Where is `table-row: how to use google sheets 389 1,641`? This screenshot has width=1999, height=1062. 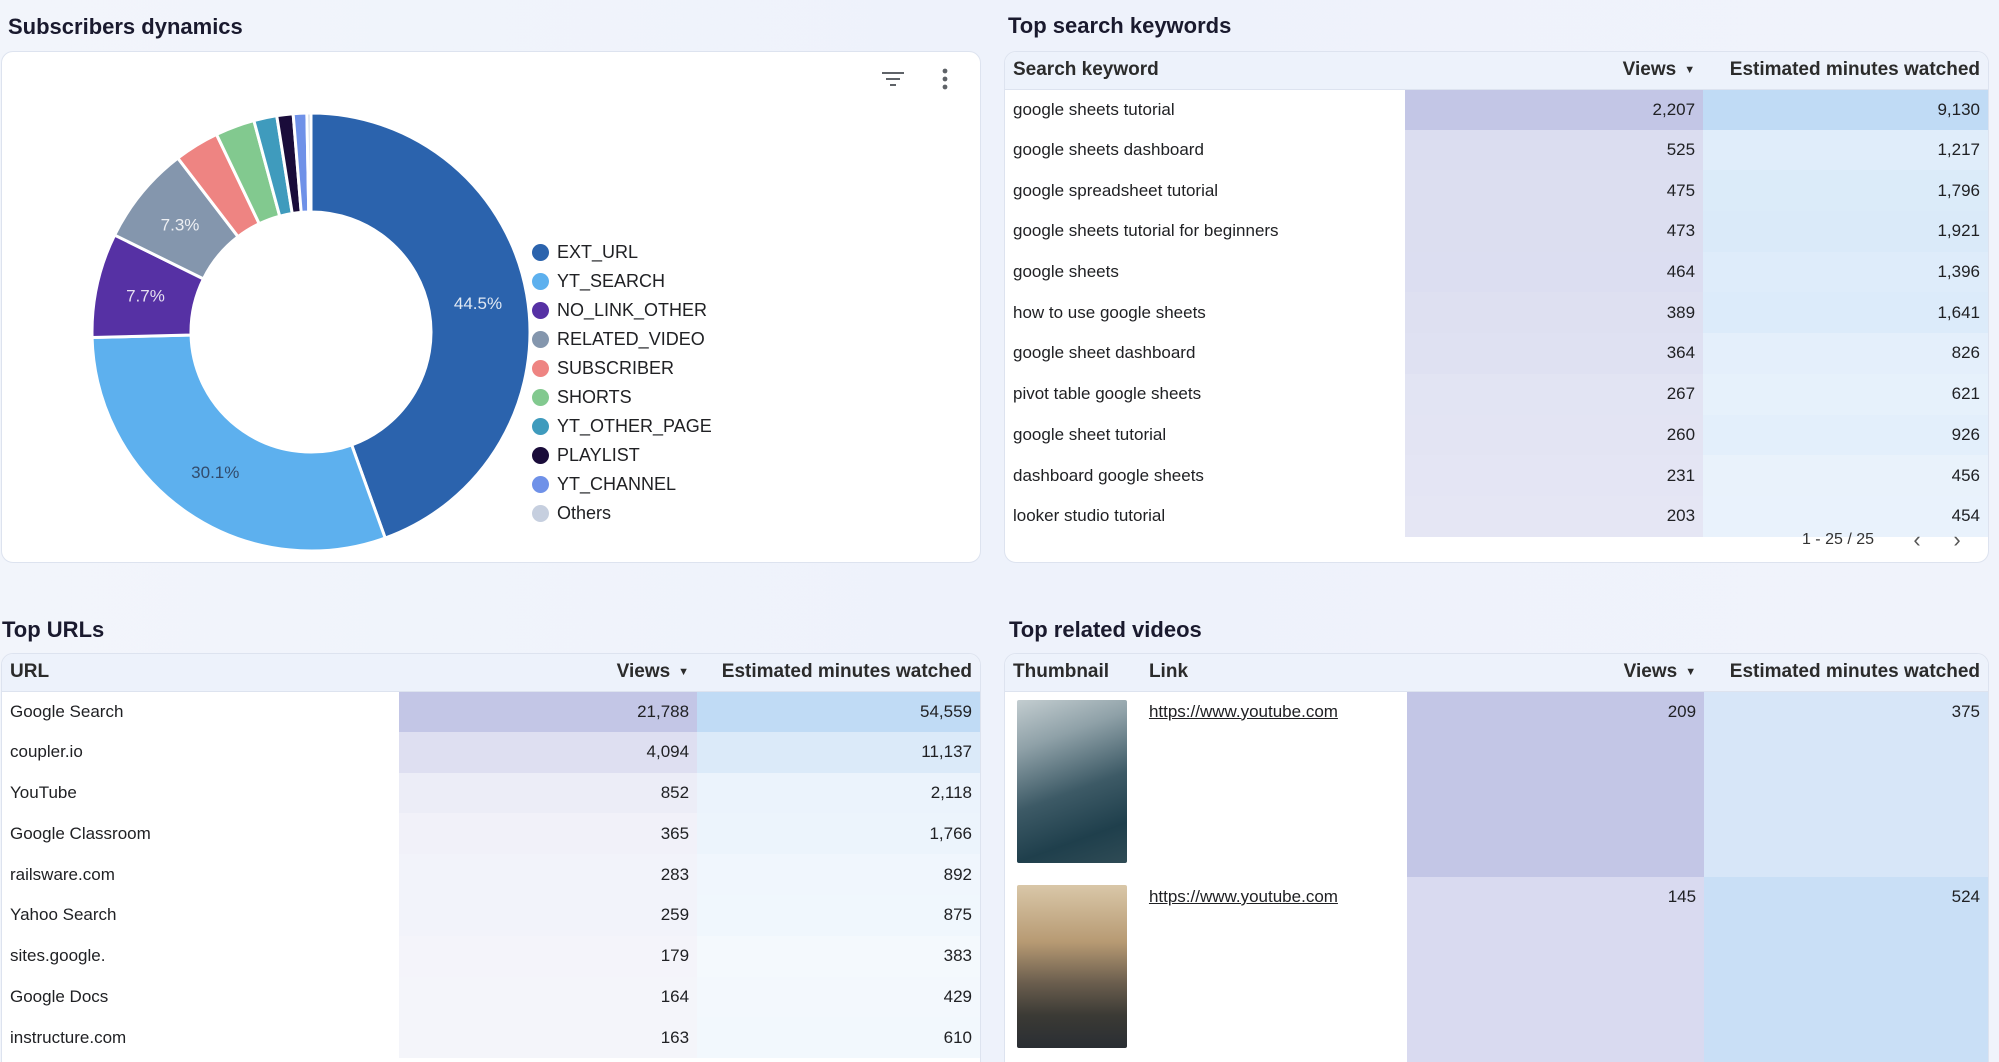 table-row: how to use google sheets 389 1,641 is located at coordinates (1496, 313).